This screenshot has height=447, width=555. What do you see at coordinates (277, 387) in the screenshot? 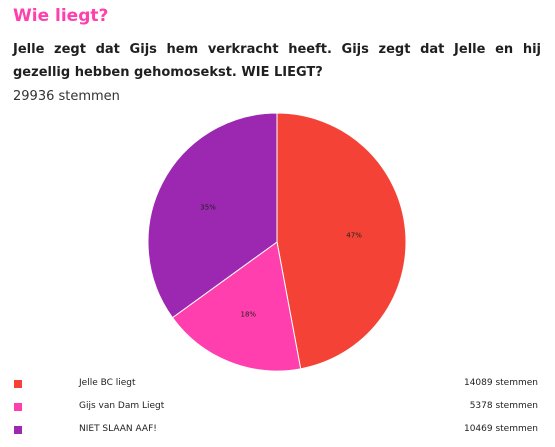
I see `legend-row: Jelle BC liegt 14089 stemmen` at bounding box center [277, 387].